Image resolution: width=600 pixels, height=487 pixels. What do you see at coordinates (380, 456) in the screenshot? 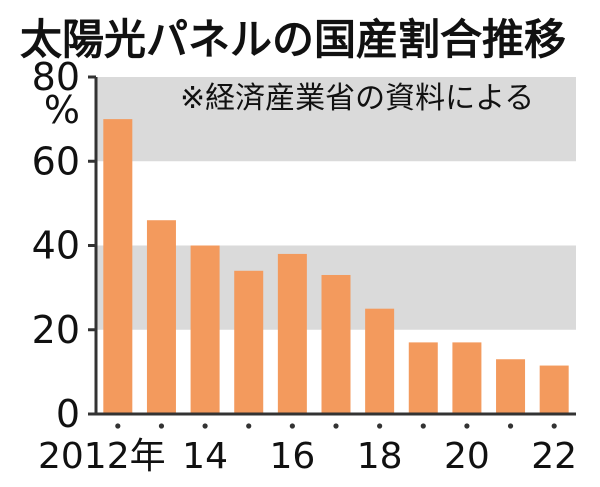
I see `x-tick-label-2018: 18` at bounding box center [380, 456].